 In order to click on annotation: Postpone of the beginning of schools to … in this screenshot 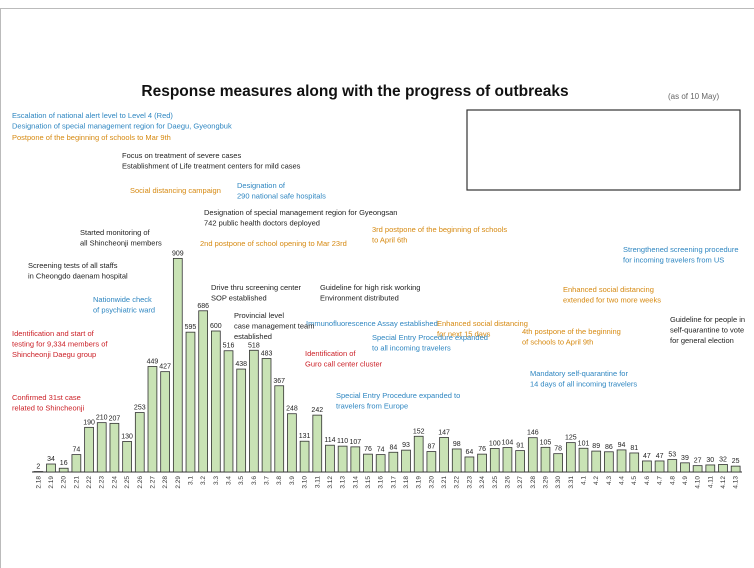, I will do `click(91, 137)`.